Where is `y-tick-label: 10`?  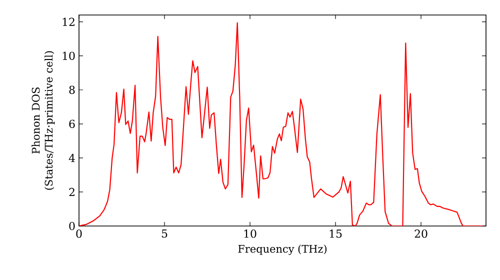
y-tick-label: 10 is located at coordinates (68, 56).